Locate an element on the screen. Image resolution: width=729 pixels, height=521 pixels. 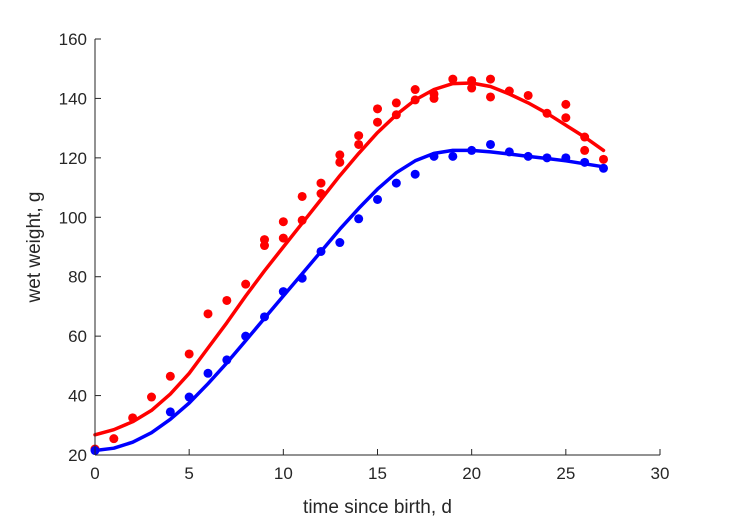
y-tick-label: 40 is located at coordinates (77, 396).